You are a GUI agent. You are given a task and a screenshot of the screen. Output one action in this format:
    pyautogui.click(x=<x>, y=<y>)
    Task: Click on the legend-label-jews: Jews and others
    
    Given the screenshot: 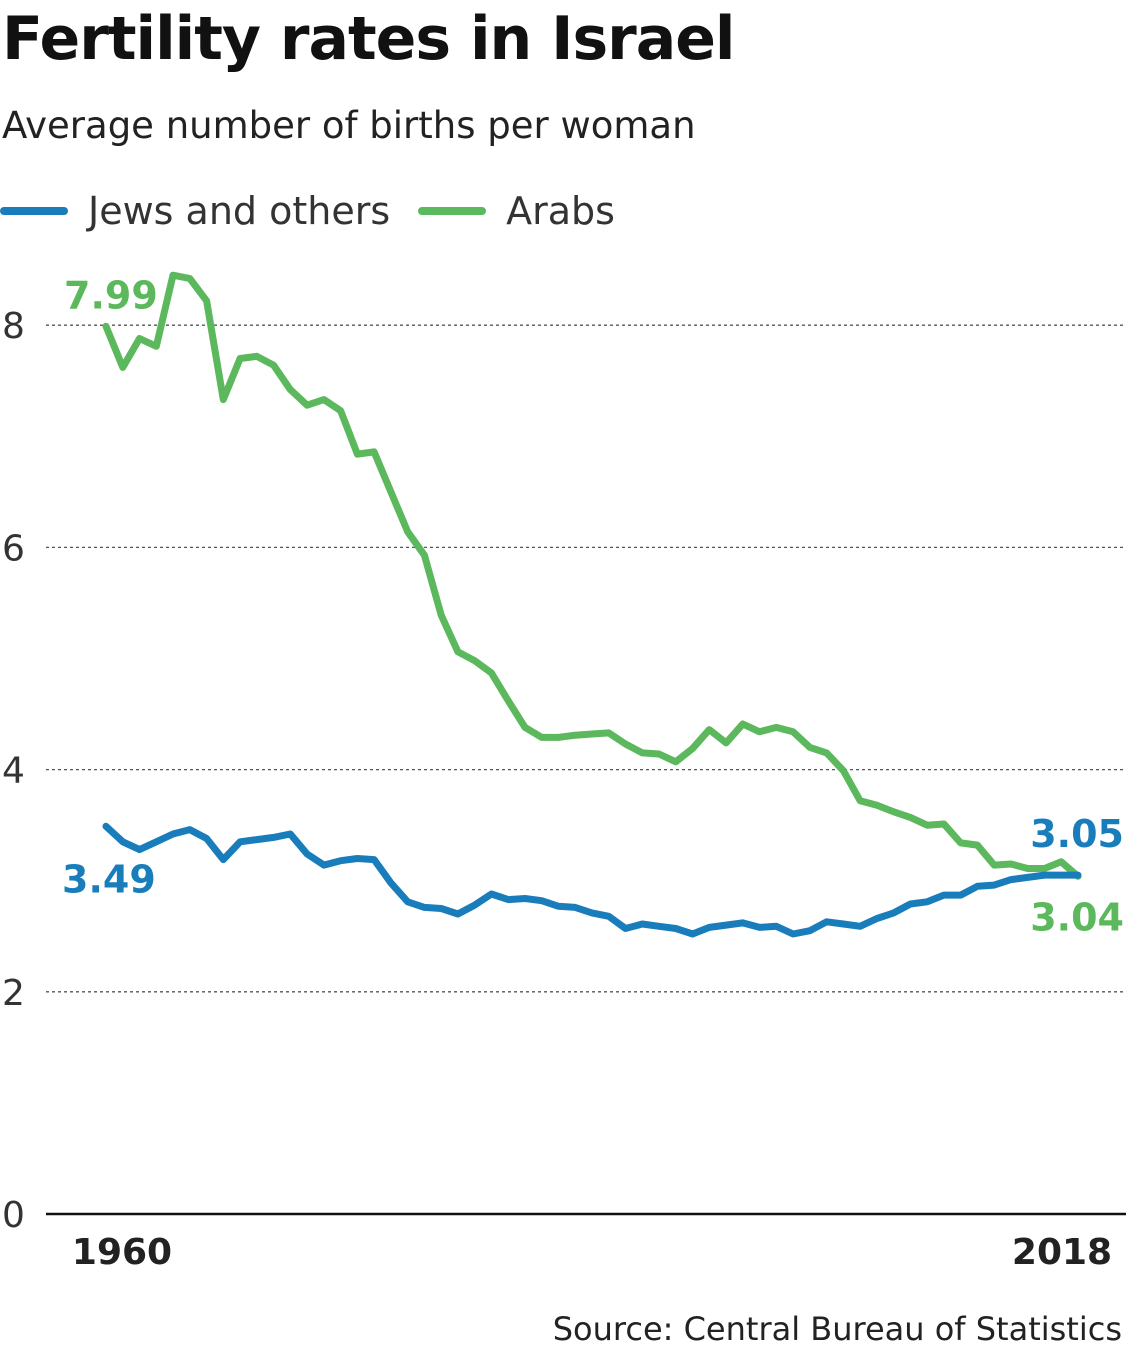 What is the action you would take?
    pyautogui.click(x=239, y=211)
    